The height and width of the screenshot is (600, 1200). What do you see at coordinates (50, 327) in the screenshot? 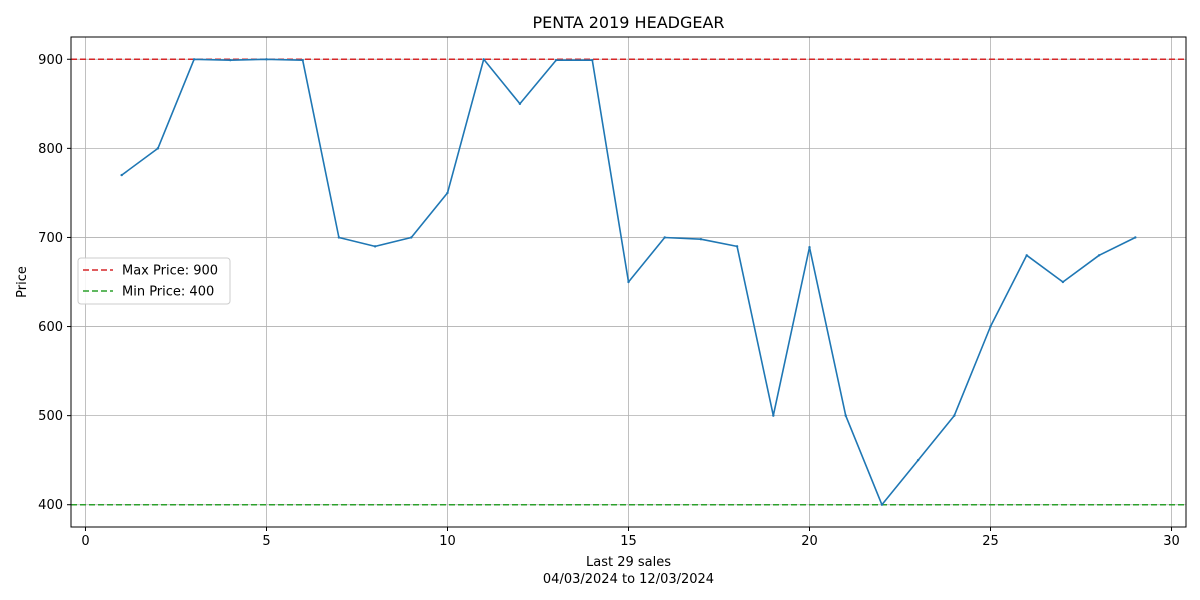
I see `y-tick-label: 600` at bounding box center [50, 327].